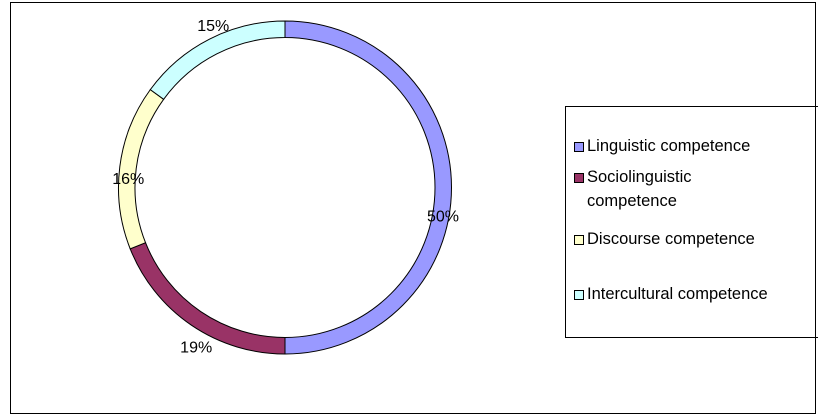  What do you see at coordinates (443, 217) in the screenshot?
I see `data-label: 50%` at bounding box center [443, 217].